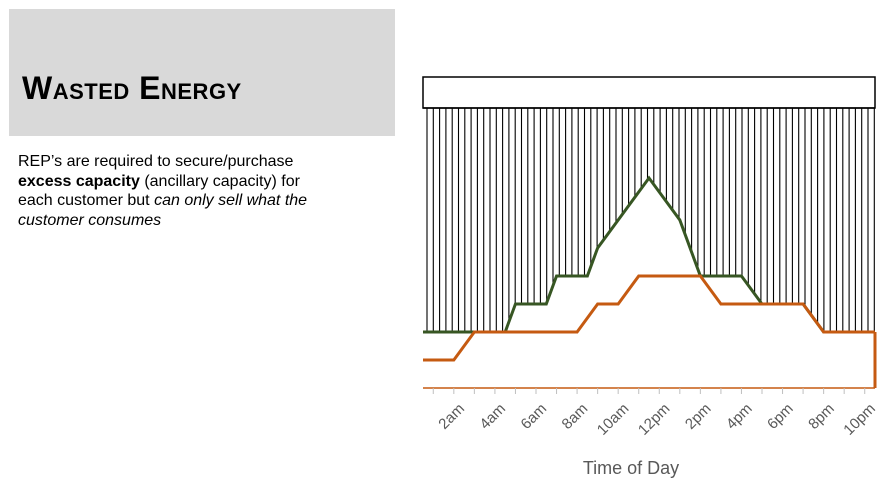 This screenshot has height=489, width=891. I want to click on x-tick-label: 2am, so click(451, 416).